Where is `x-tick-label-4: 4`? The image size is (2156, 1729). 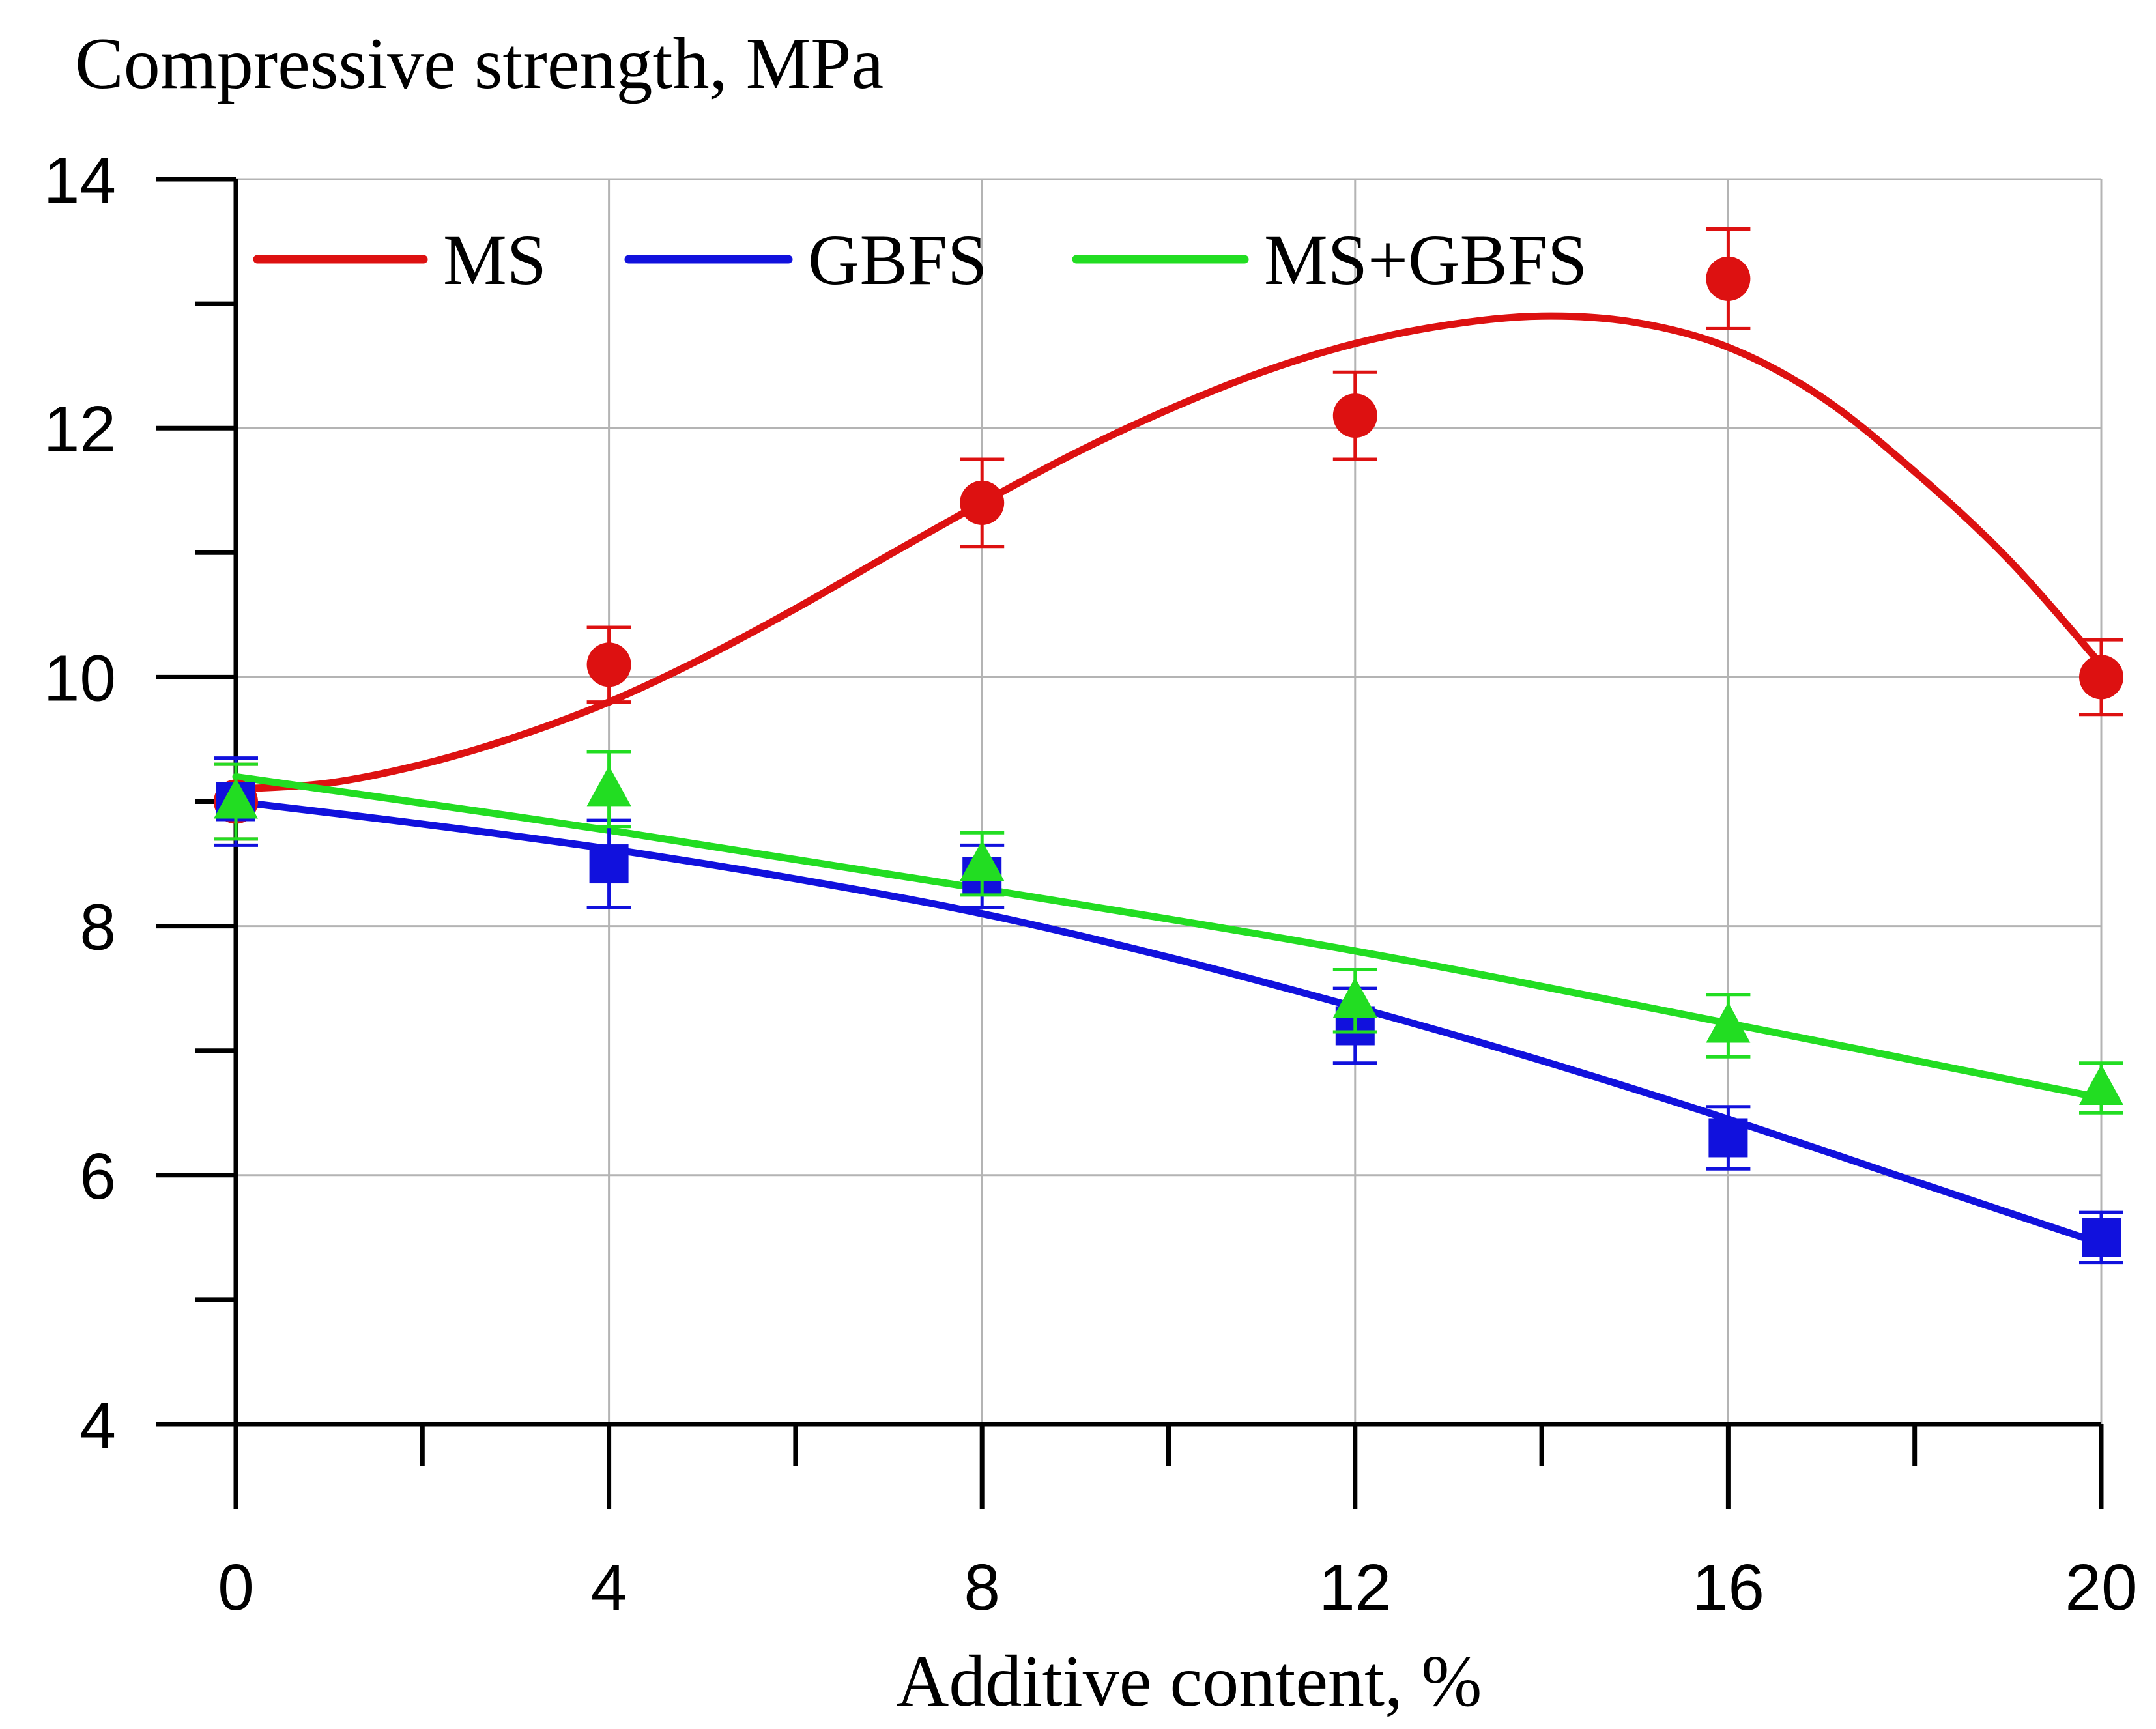 x-tick-label-4: 4 is located at coordinates (609, 1587).